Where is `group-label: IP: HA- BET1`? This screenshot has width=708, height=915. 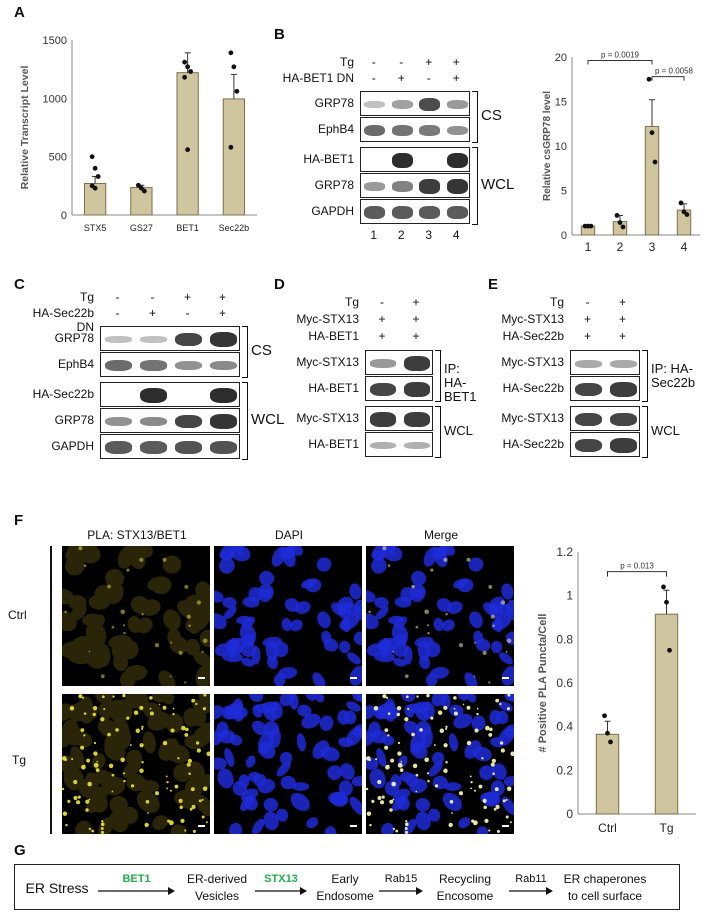 group-label: IP: HA- BET1 is located at coordinates (460, 382).